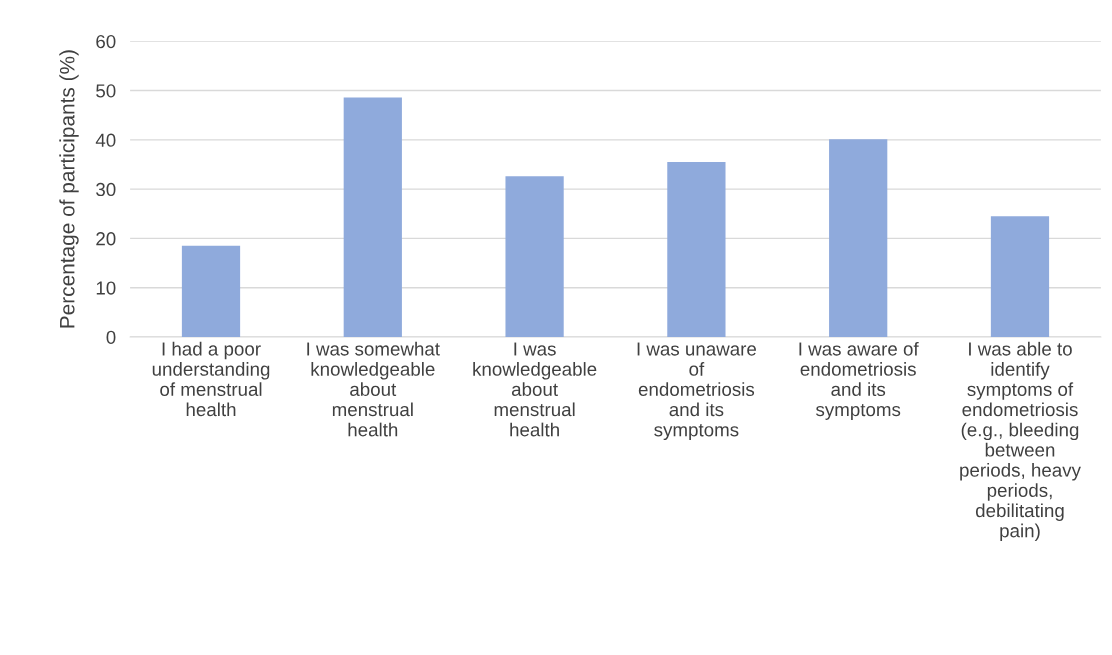  Describe the element at coordinates (69, 189) in the screenshot. I see `y-axis-title: Percentage of participants (%)` at that location.